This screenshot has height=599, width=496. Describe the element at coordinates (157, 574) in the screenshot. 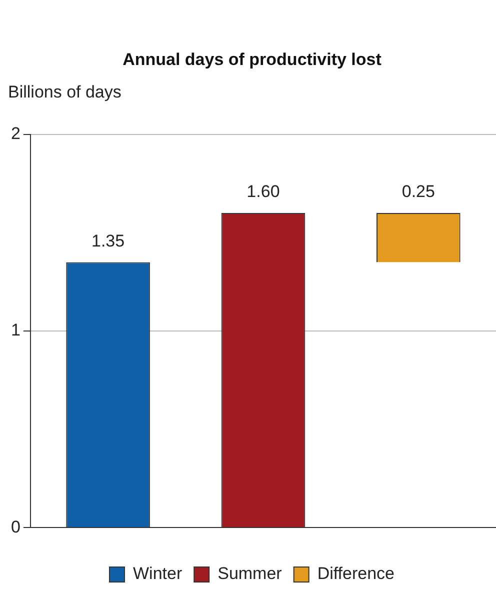

I see `legend-label: Winter` at that location.